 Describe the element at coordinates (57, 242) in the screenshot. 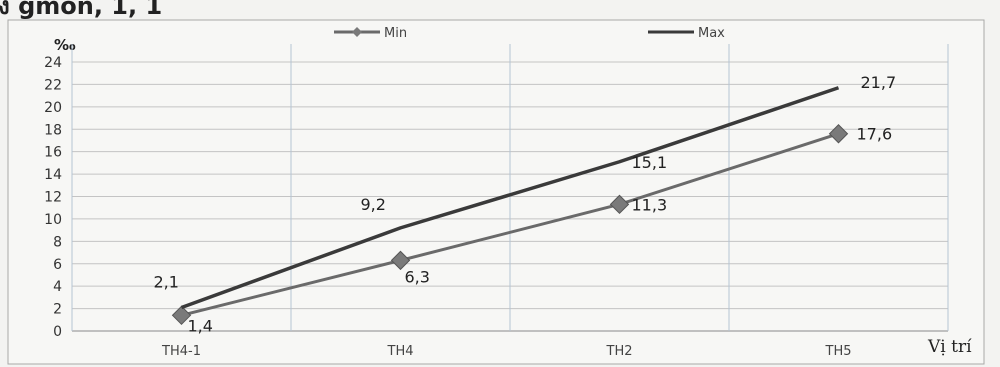

I see `y-tick-label: 8` at that location.